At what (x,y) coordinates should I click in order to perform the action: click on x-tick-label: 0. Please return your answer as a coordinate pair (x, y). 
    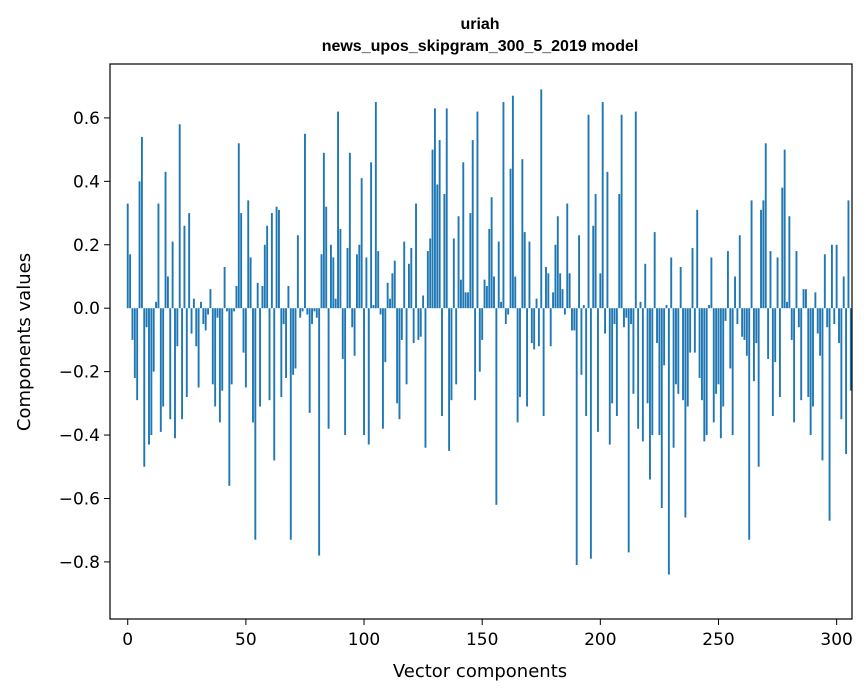
    Looking at the image, I should click on (127, 640).